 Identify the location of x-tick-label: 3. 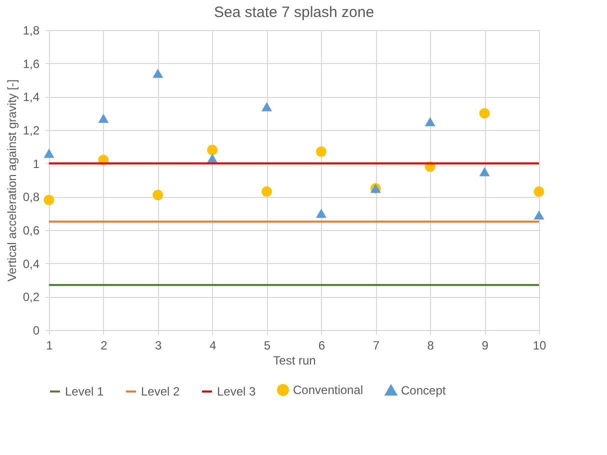
(158, 345).